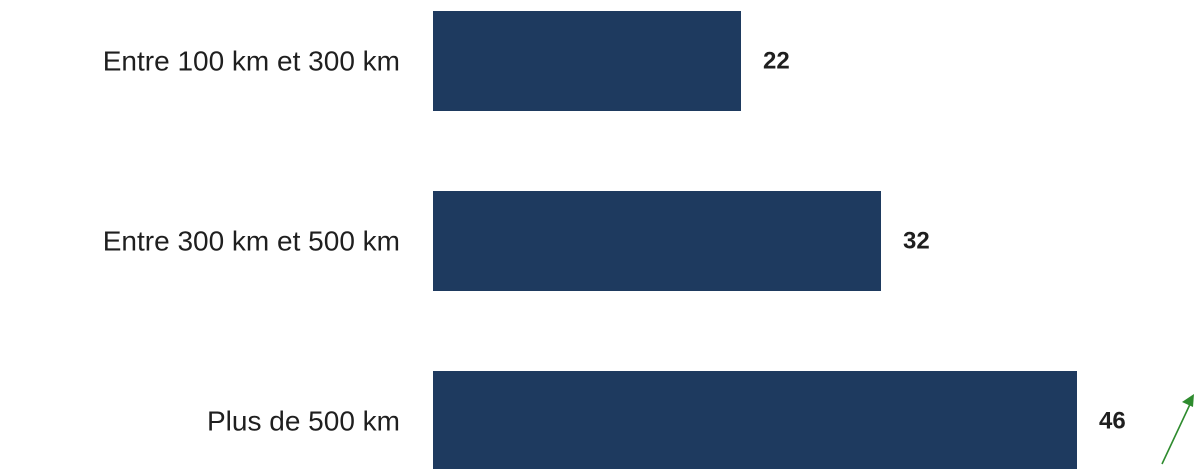  I want to click on trend-annotation, so click(1177, 429).